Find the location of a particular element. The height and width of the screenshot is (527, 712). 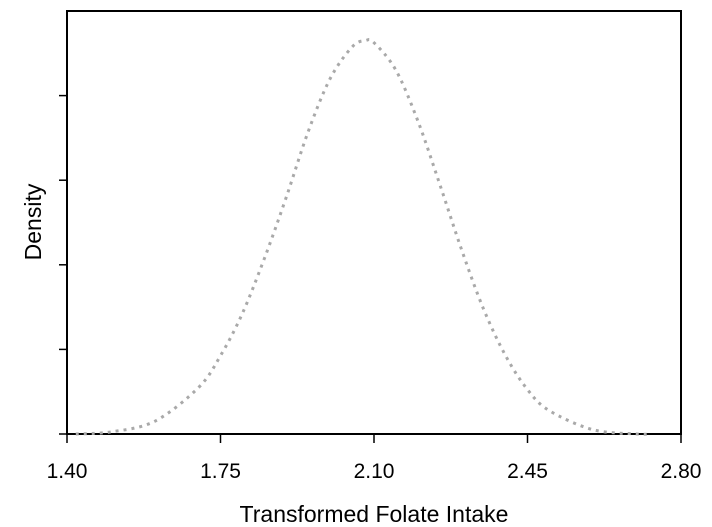

y-axis-label: Density is located at coordinates (33, 221).